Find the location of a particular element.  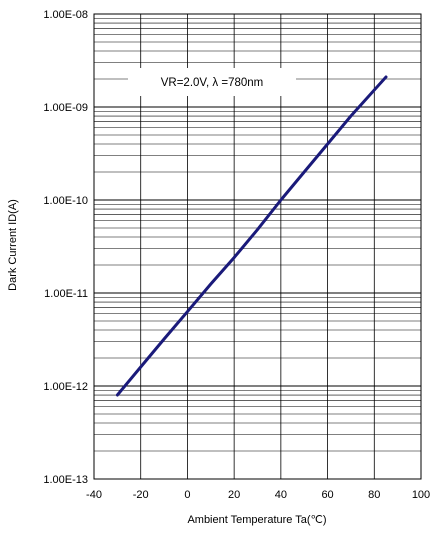

annotation-text: VR=2.0V, λ =780nm is located at coordinates (212, 83).